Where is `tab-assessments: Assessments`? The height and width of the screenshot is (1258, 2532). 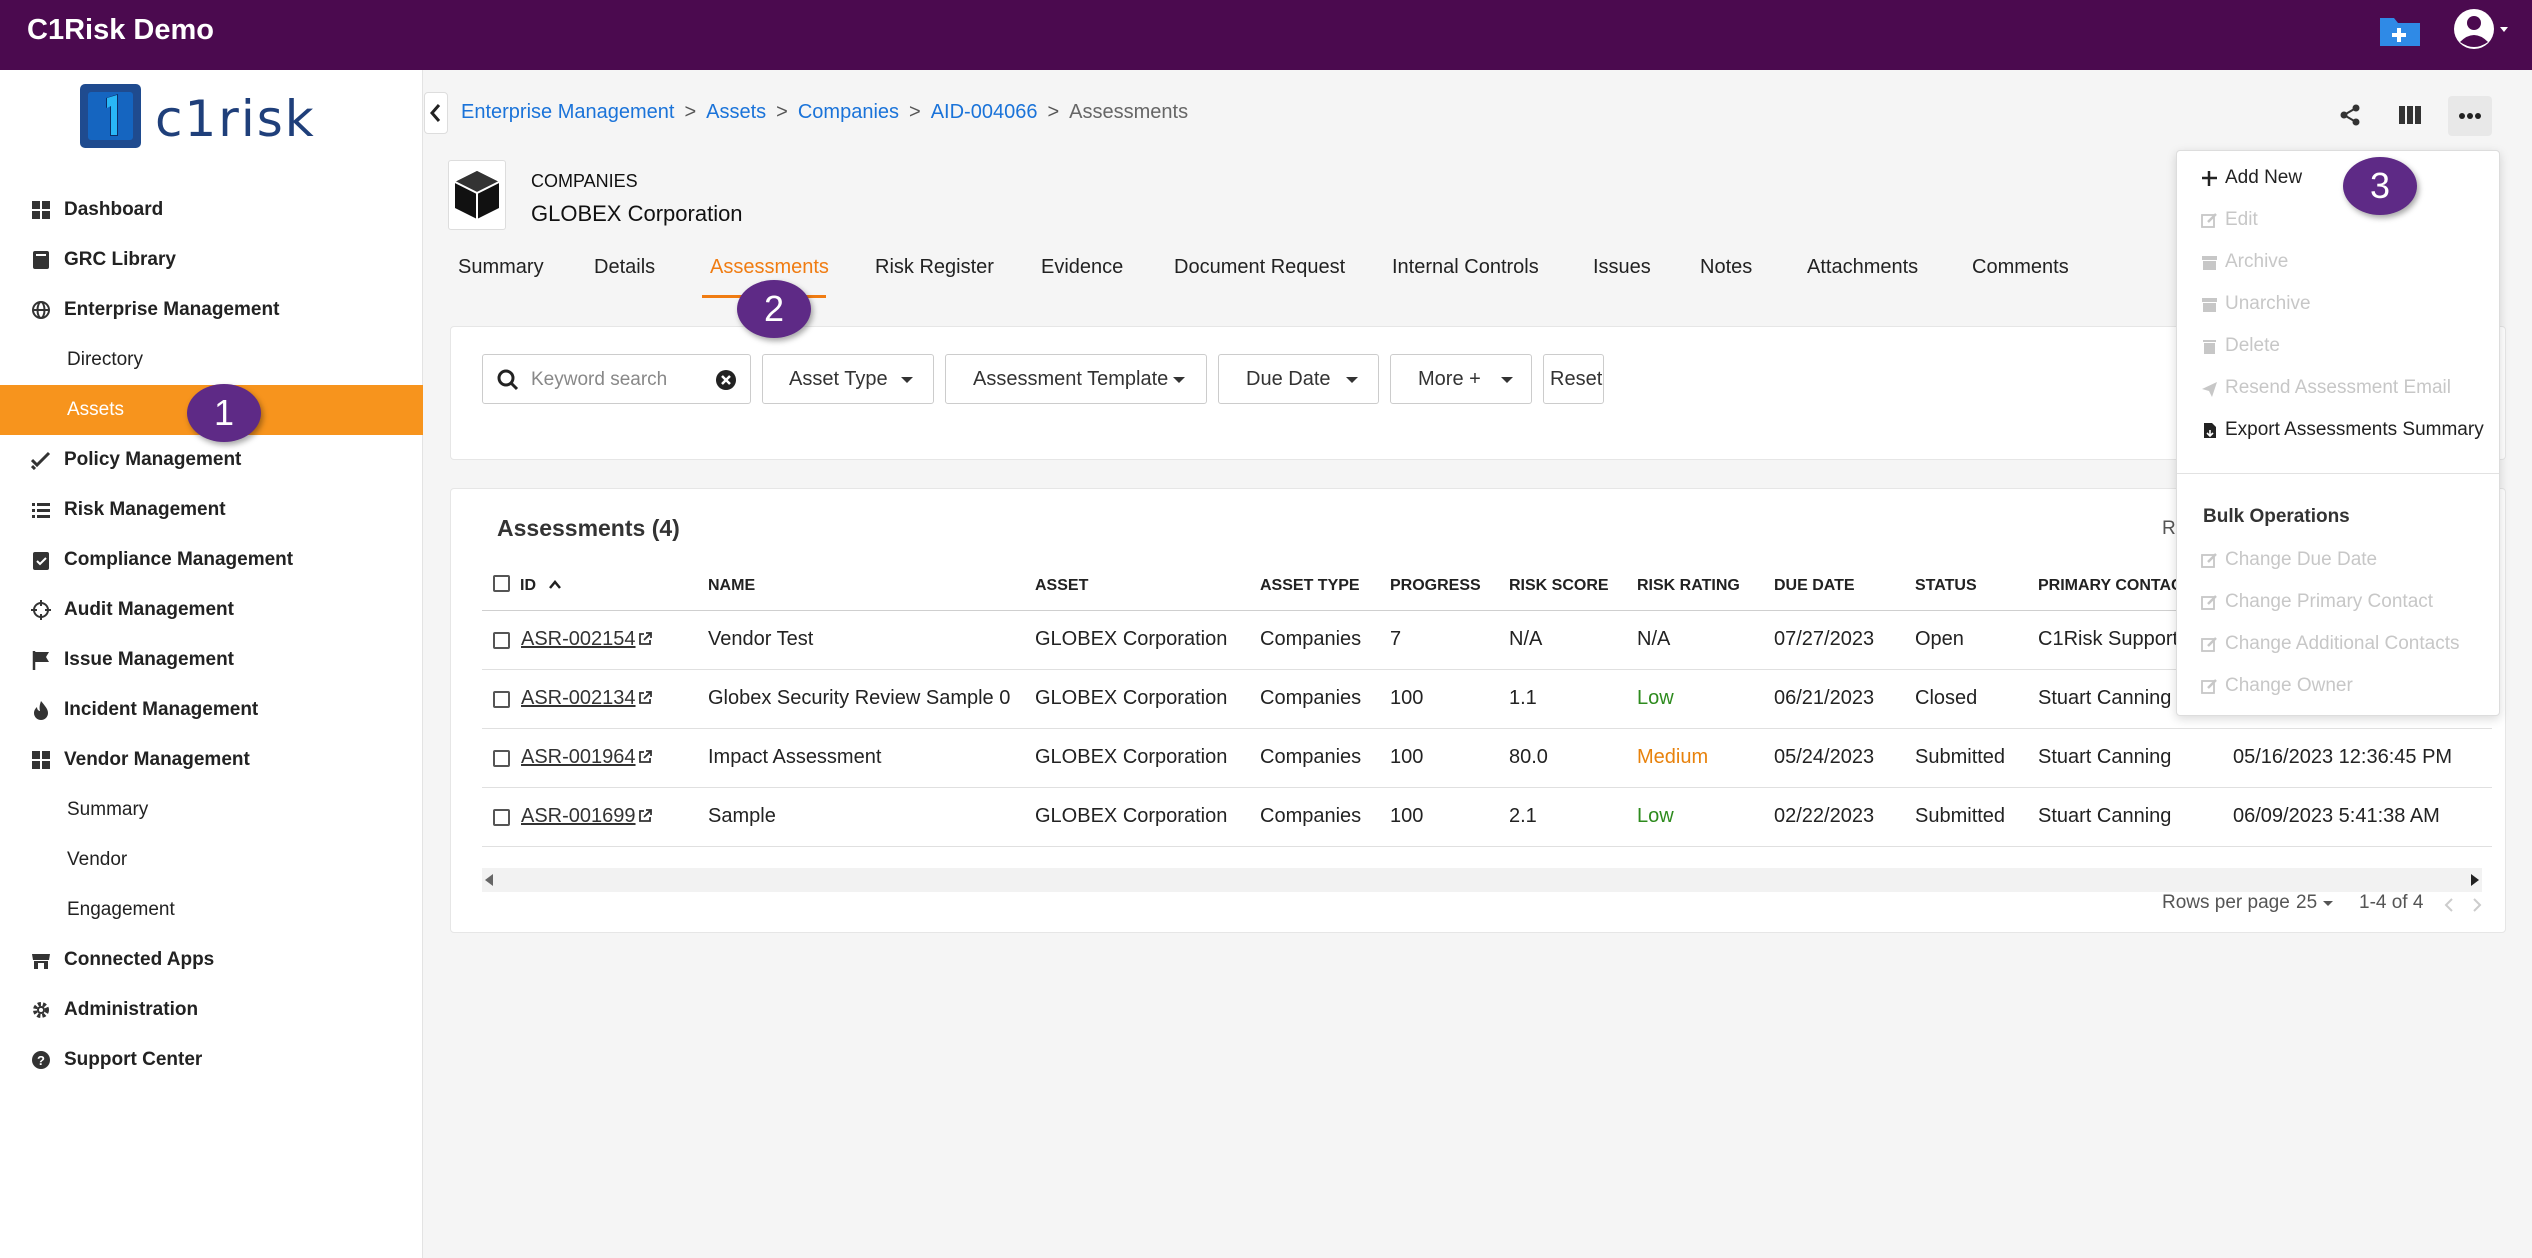 tab-assessments: Assessments is located at coordinates (769, 267).